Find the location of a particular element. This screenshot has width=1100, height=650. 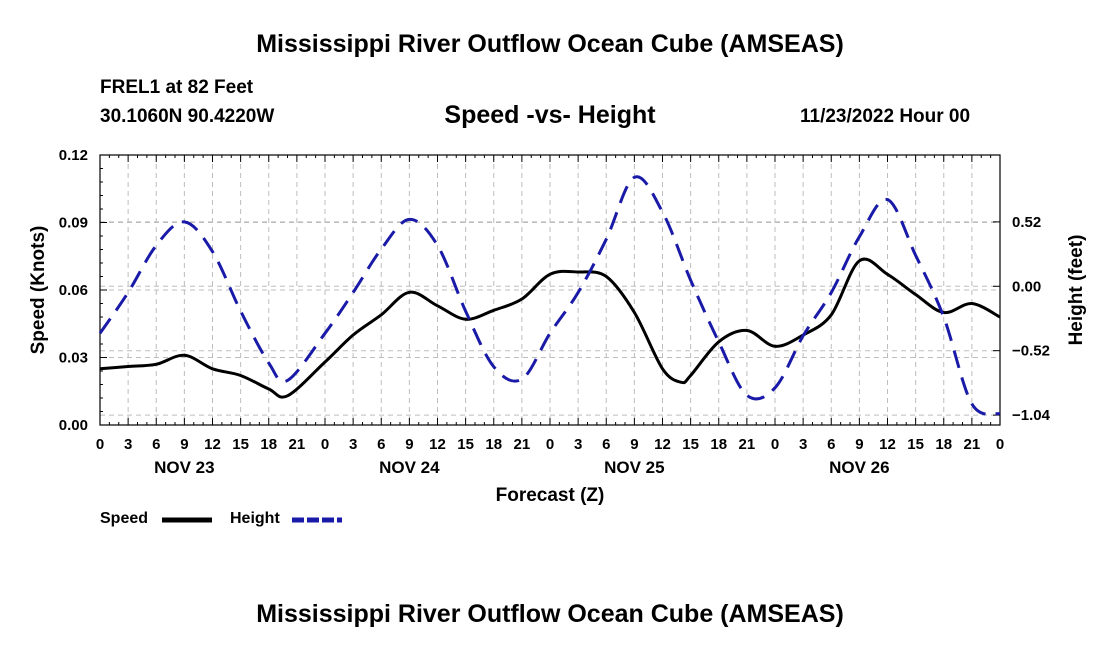

day-label: NOV 25 is located at coordinates (634, 467).